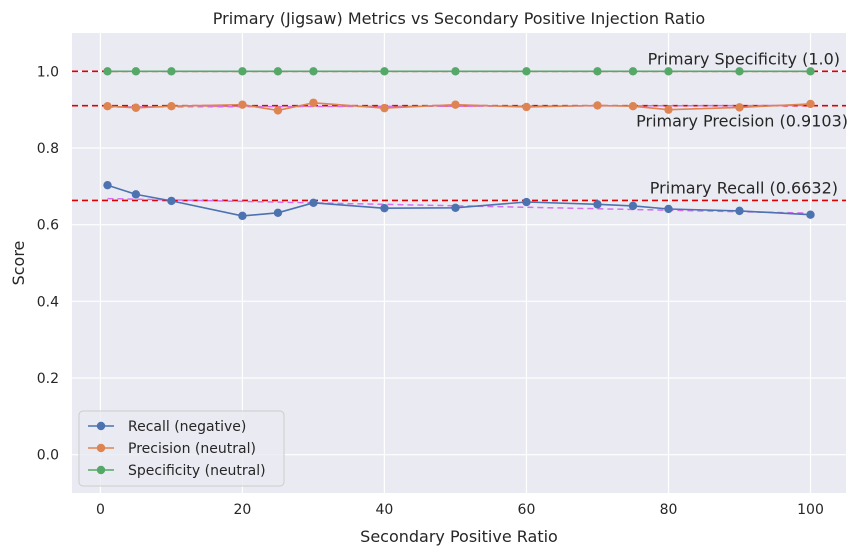  I want to click on y-tick-label: 0.4, so click(48, 302).